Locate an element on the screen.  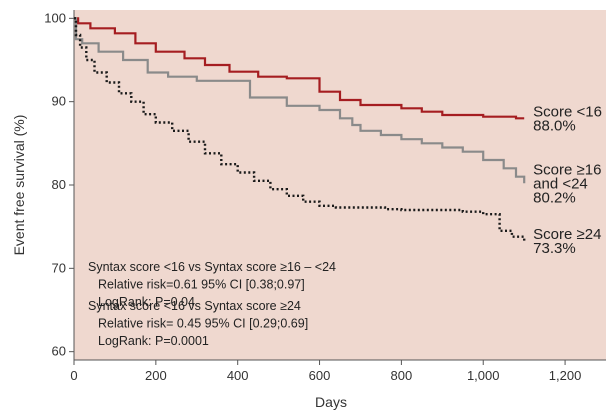
y-tick-label: 100 is located at coordinates (55, 17).